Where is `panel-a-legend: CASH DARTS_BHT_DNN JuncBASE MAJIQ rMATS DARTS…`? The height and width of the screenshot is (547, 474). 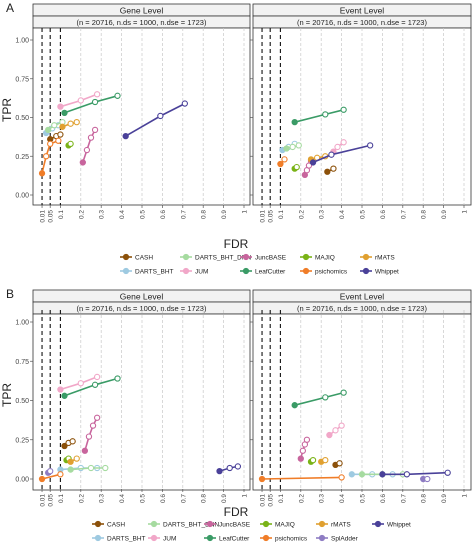 panel-a-legend: CASH DARTS_BHT_DNN JuncBASE MAJIQ rMATS DARTS… is located at coordinates (259, 264).